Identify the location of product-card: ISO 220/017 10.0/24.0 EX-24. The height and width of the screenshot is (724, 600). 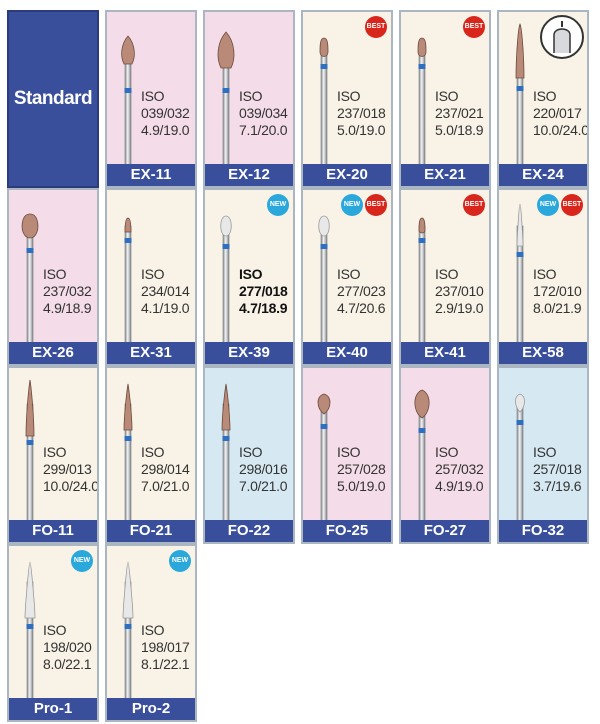
(543, 99).